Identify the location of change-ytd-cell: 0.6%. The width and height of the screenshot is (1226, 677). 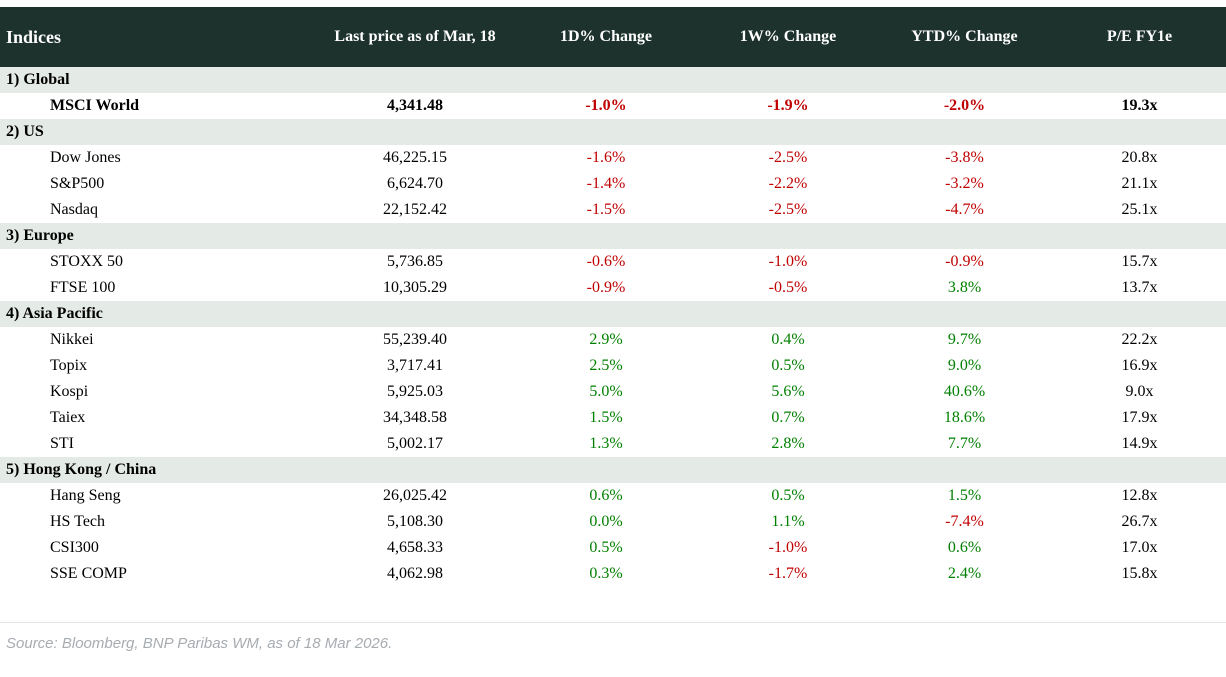
(964, 548).